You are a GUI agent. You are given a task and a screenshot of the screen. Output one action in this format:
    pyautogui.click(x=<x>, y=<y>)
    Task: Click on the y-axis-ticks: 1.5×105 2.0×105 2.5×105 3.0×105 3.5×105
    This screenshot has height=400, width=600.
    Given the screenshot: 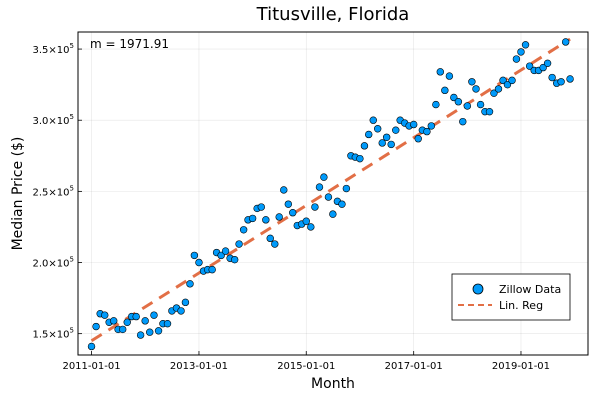 What is the action you would take?
    pyautogui.click(x=57, y=191)
    